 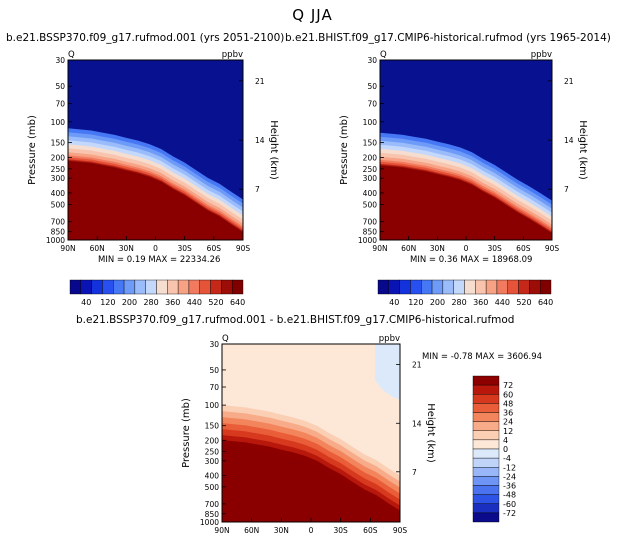 What do you see at coordinates (344, 150) in the screenshot?
I see `y-axis-label: Pressure (mb)` at bounding box center [344, 150].